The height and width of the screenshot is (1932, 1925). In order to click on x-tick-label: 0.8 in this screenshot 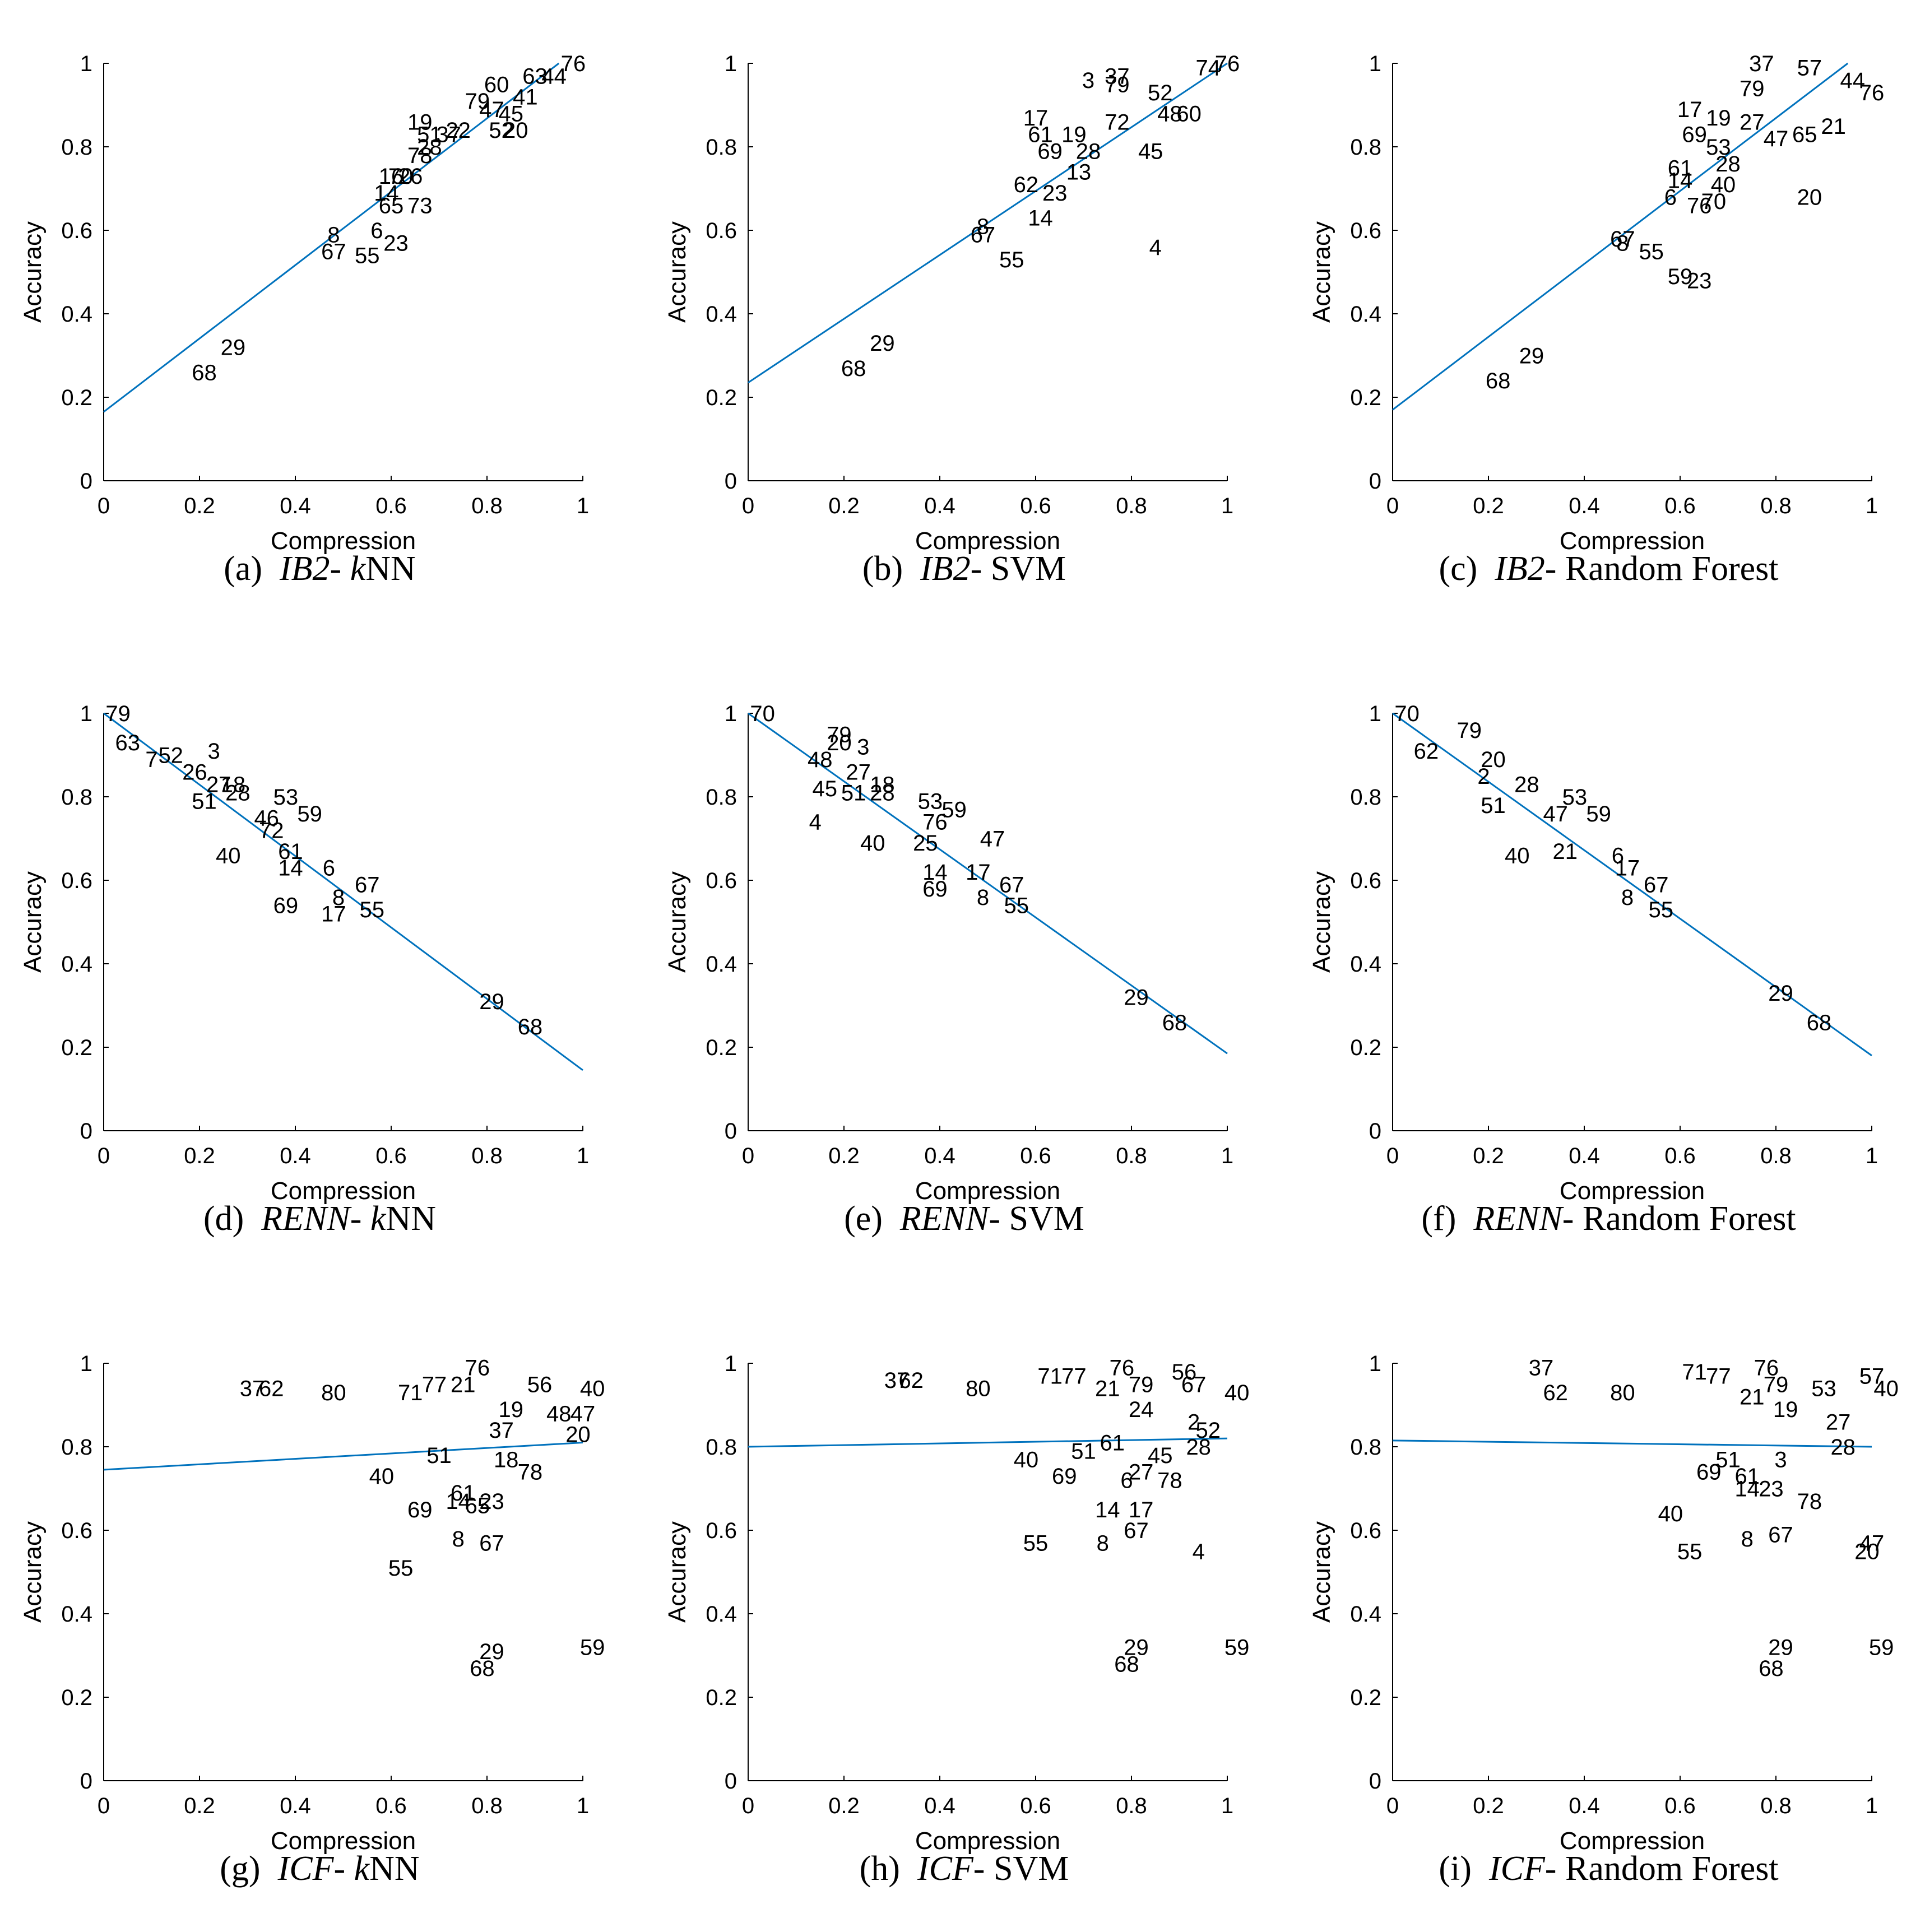, I will do `click(1776, 1806)`.